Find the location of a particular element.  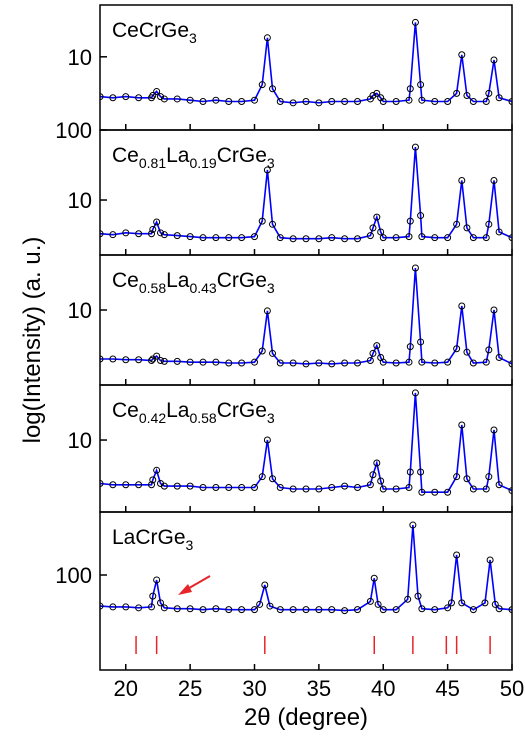

panel-title: CeCrGe3 is located at coordinates (154, 32).